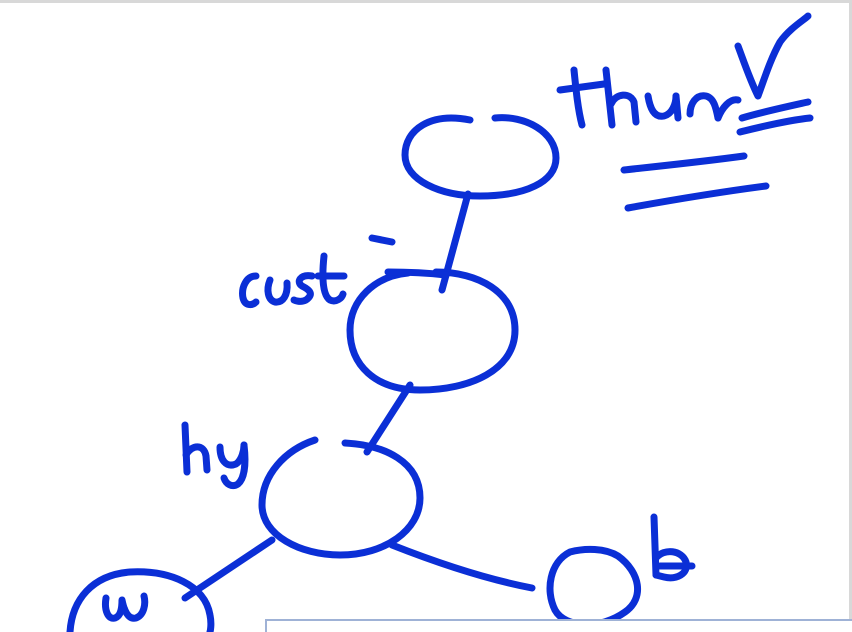 This screenshot has height=632, width=852. What do you see at coordinates (480, 157) in the screenshot?
I see `node-top` at bounding box center [480, 157].